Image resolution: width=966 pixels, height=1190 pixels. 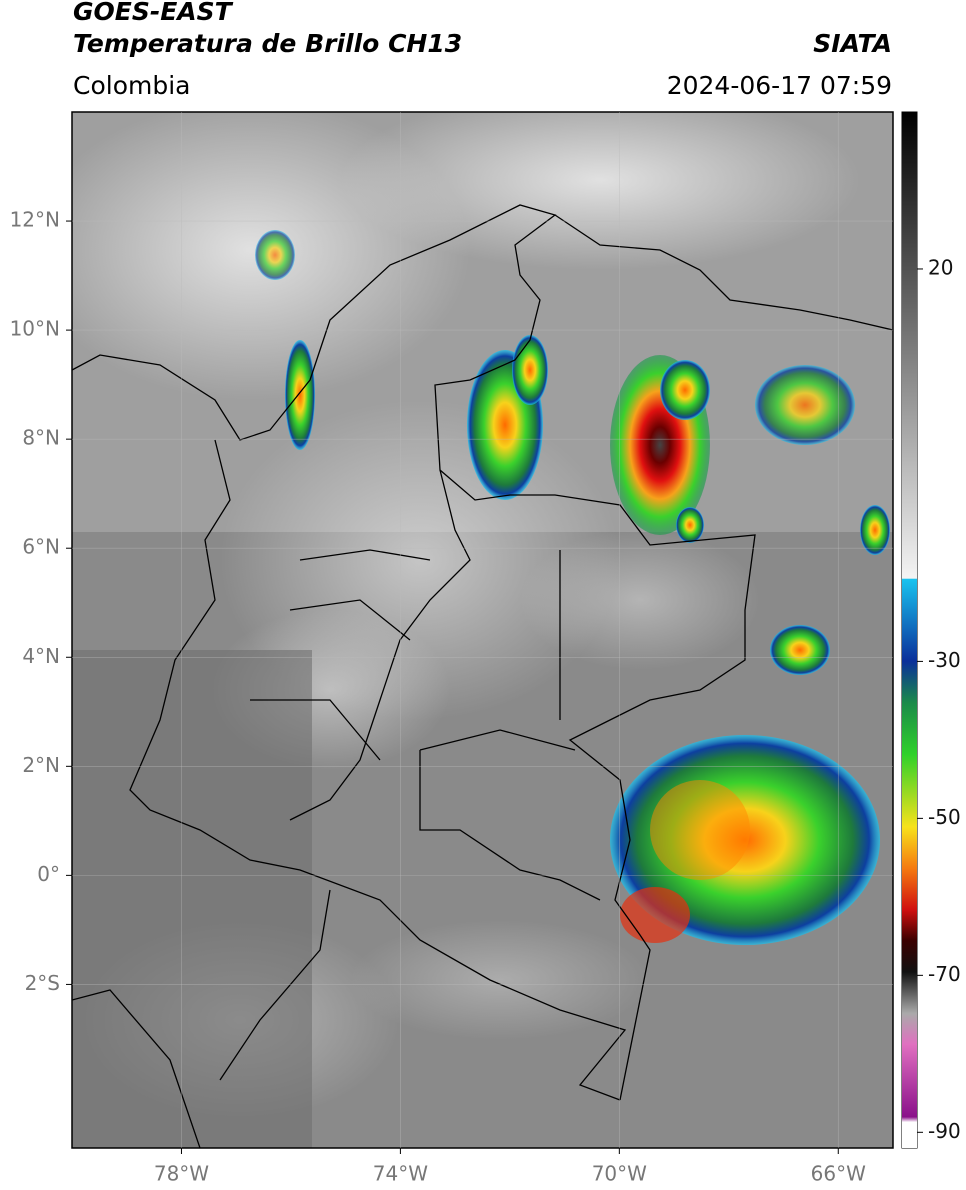 I want to click on timestamp: 2024-06-17 07:59, so click(x=779, y=85).